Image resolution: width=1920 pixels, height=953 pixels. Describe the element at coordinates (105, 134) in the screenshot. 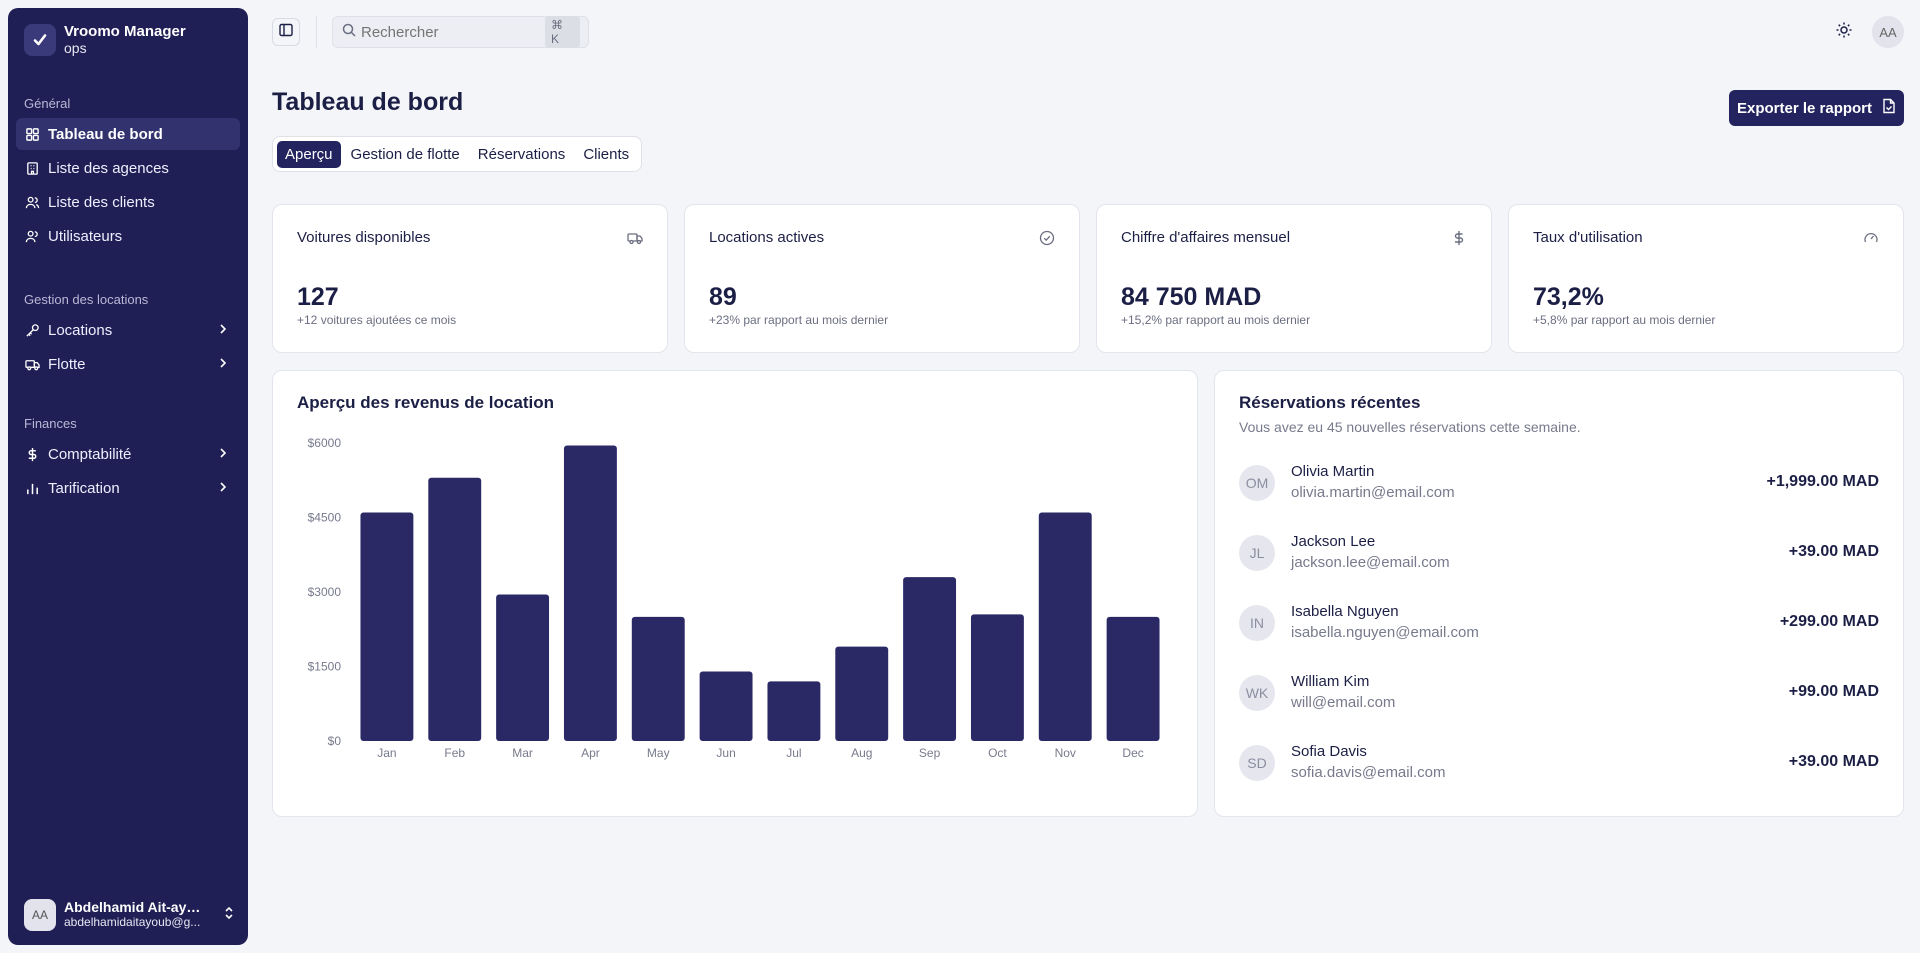

I see `sidebar-item-label: Tableau de bord` at that location.